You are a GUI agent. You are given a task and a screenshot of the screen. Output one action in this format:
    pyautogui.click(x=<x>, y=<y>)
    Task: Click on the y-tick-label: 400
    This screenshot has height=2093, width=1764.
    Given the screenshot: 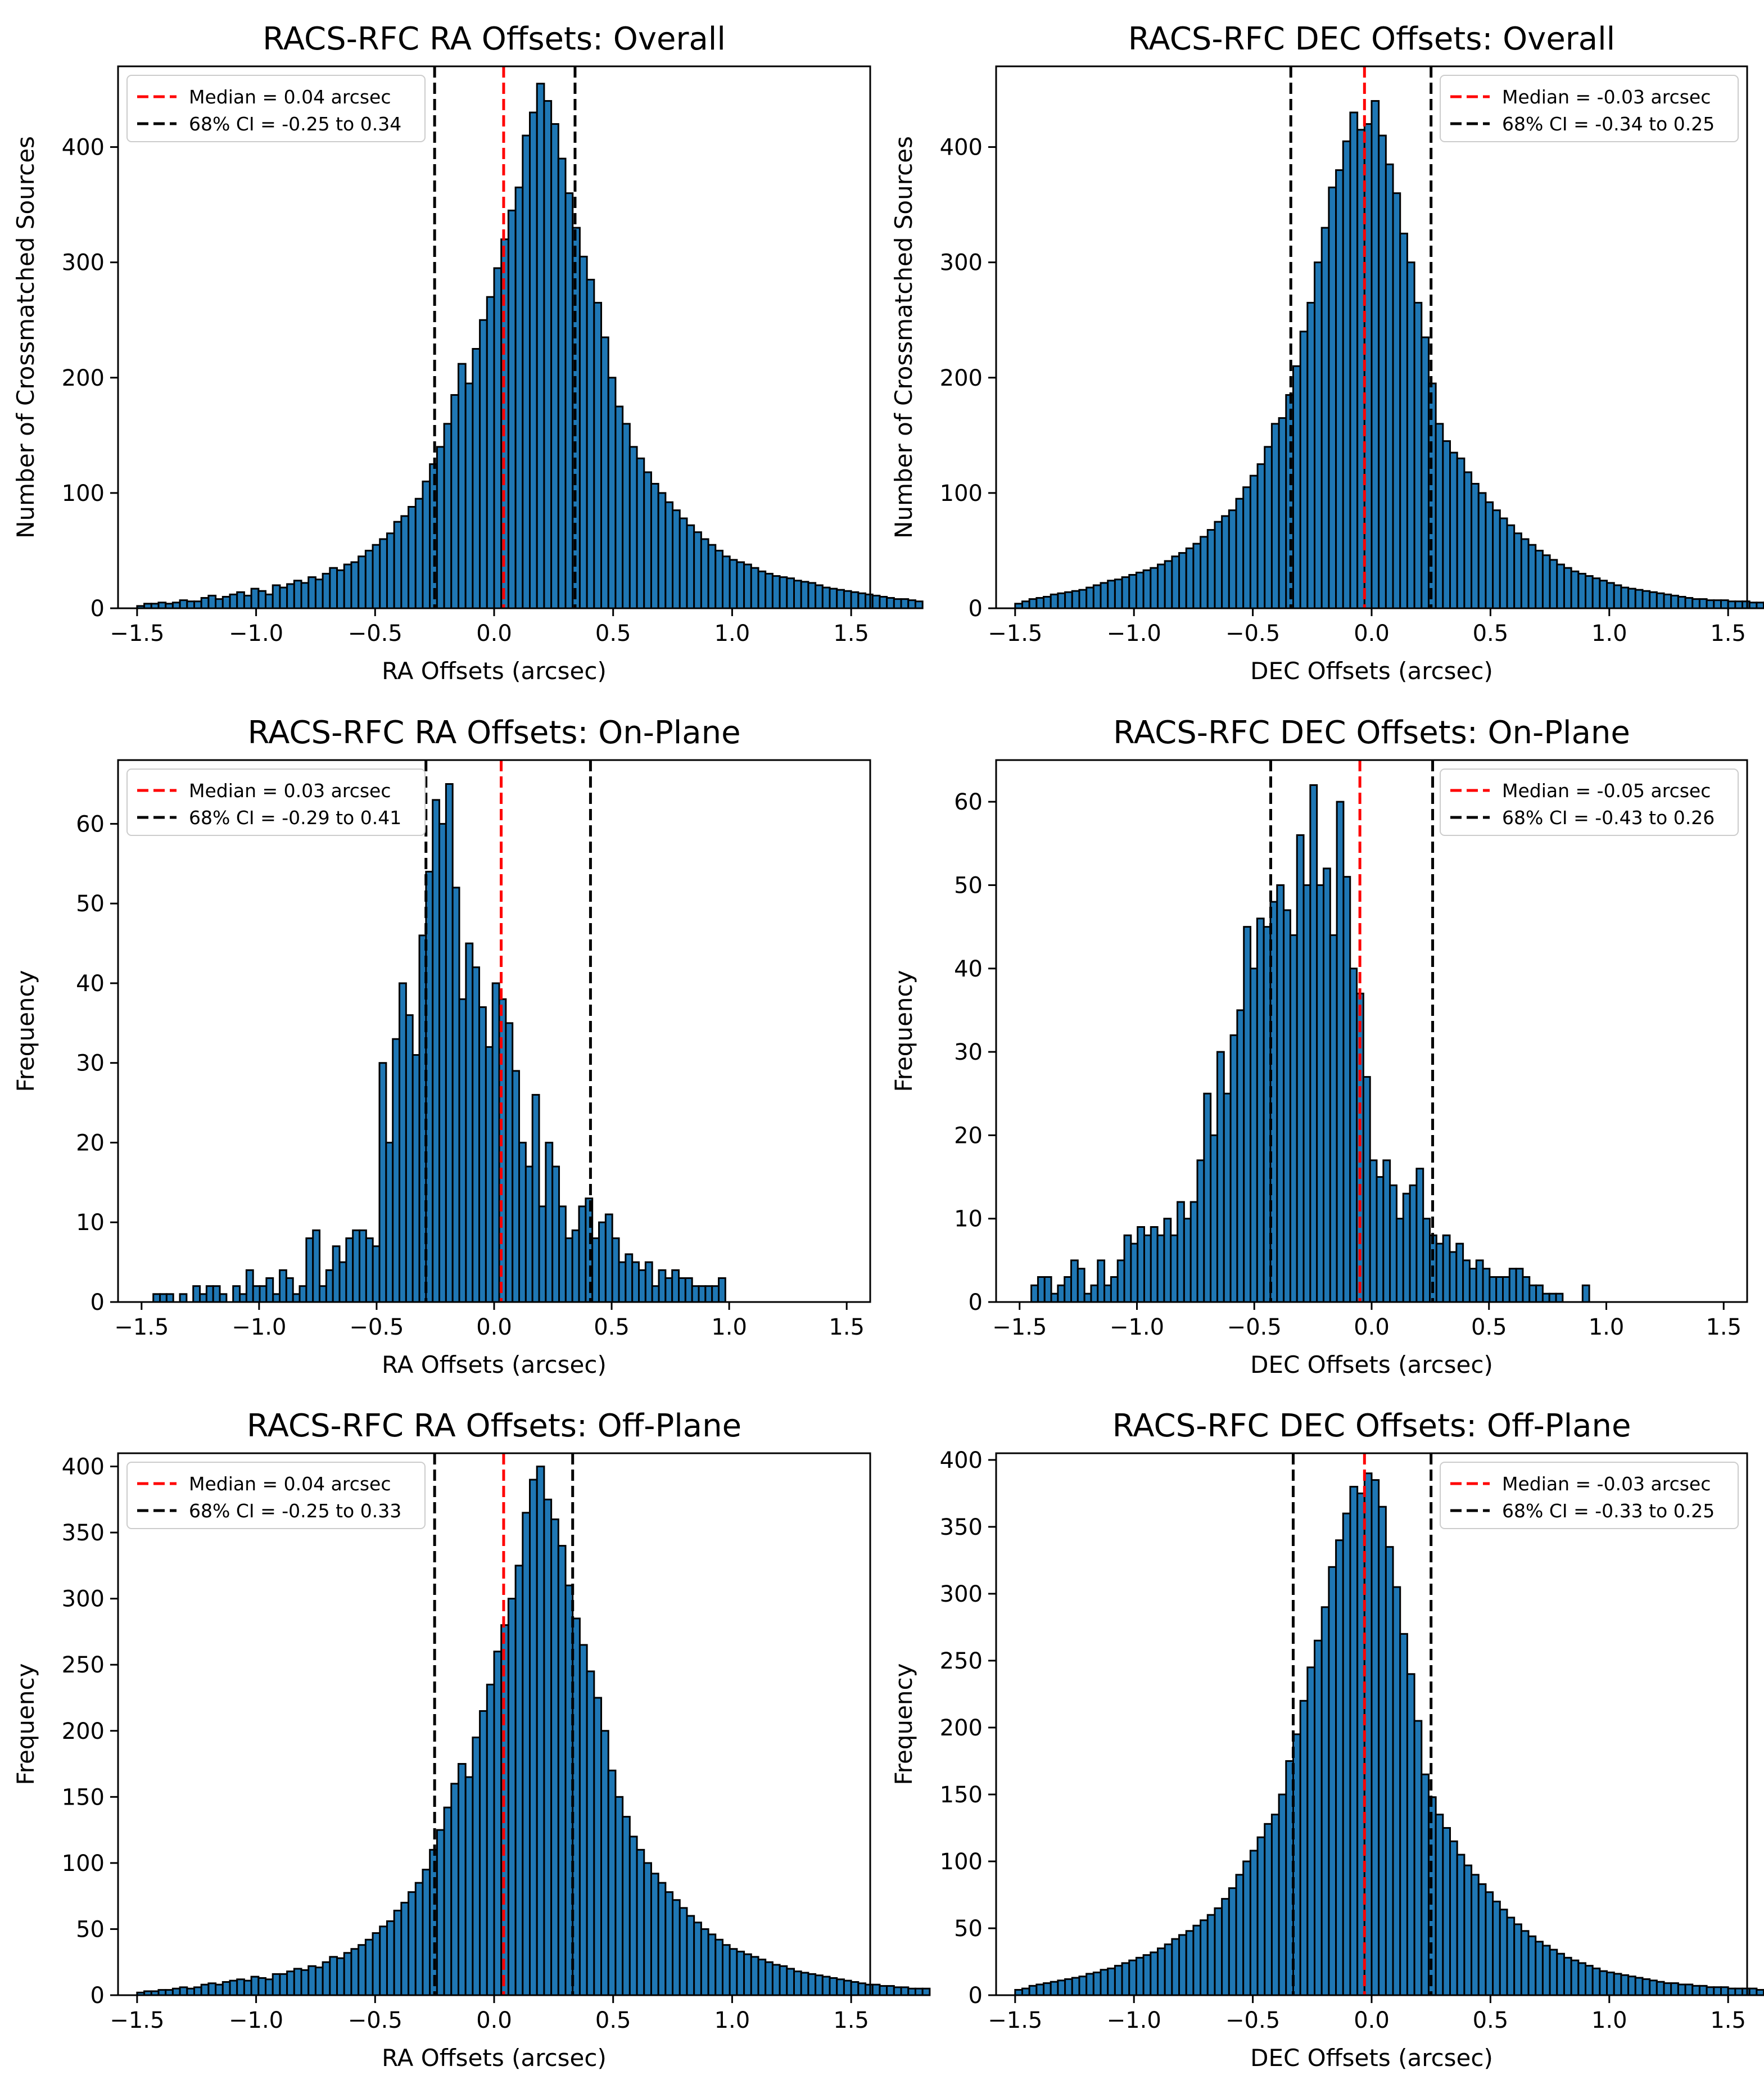 What is the action you would take?
    pyautogui.click(x=84, y=1467)
    